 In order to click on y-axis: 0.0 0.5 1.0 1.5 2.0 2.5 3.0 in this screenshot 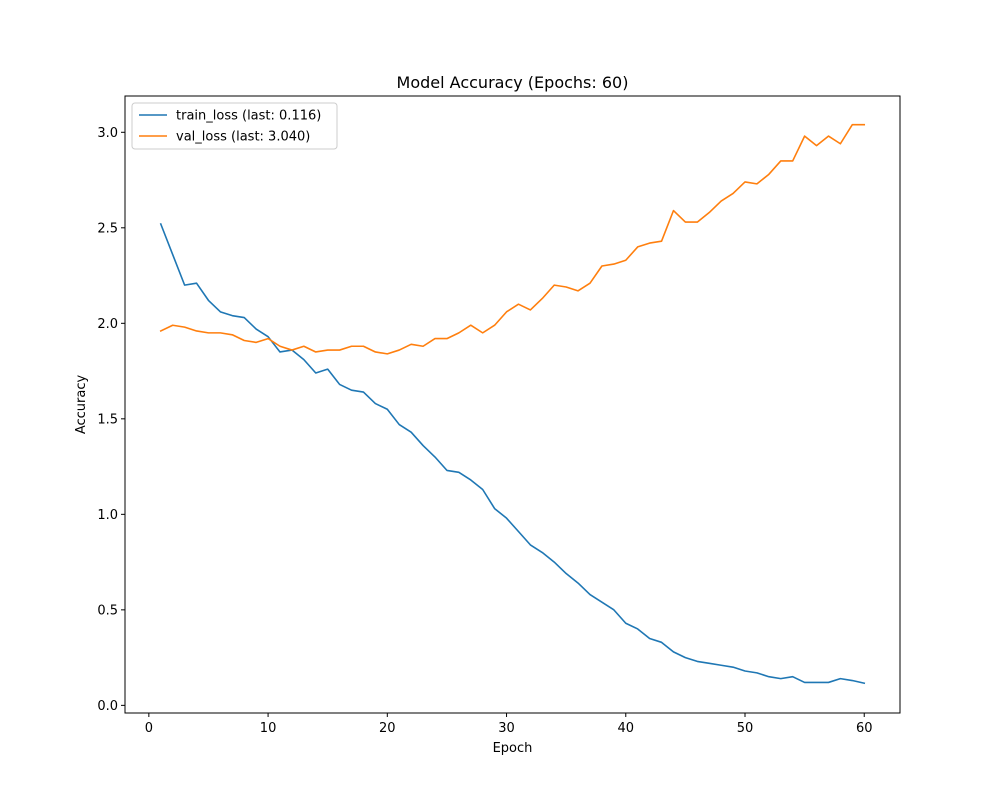, I will do `click(111, 420)`.